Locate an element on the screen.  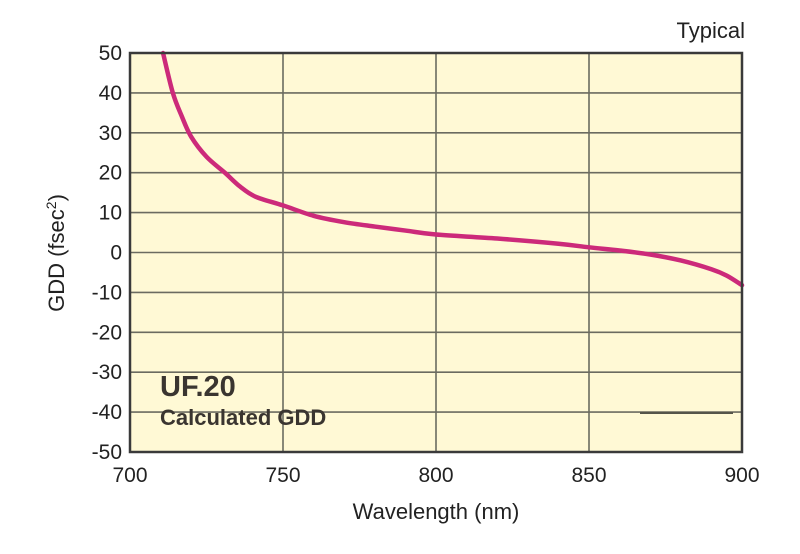
chart-title: UF.20 is located at coordinates (198, 387).